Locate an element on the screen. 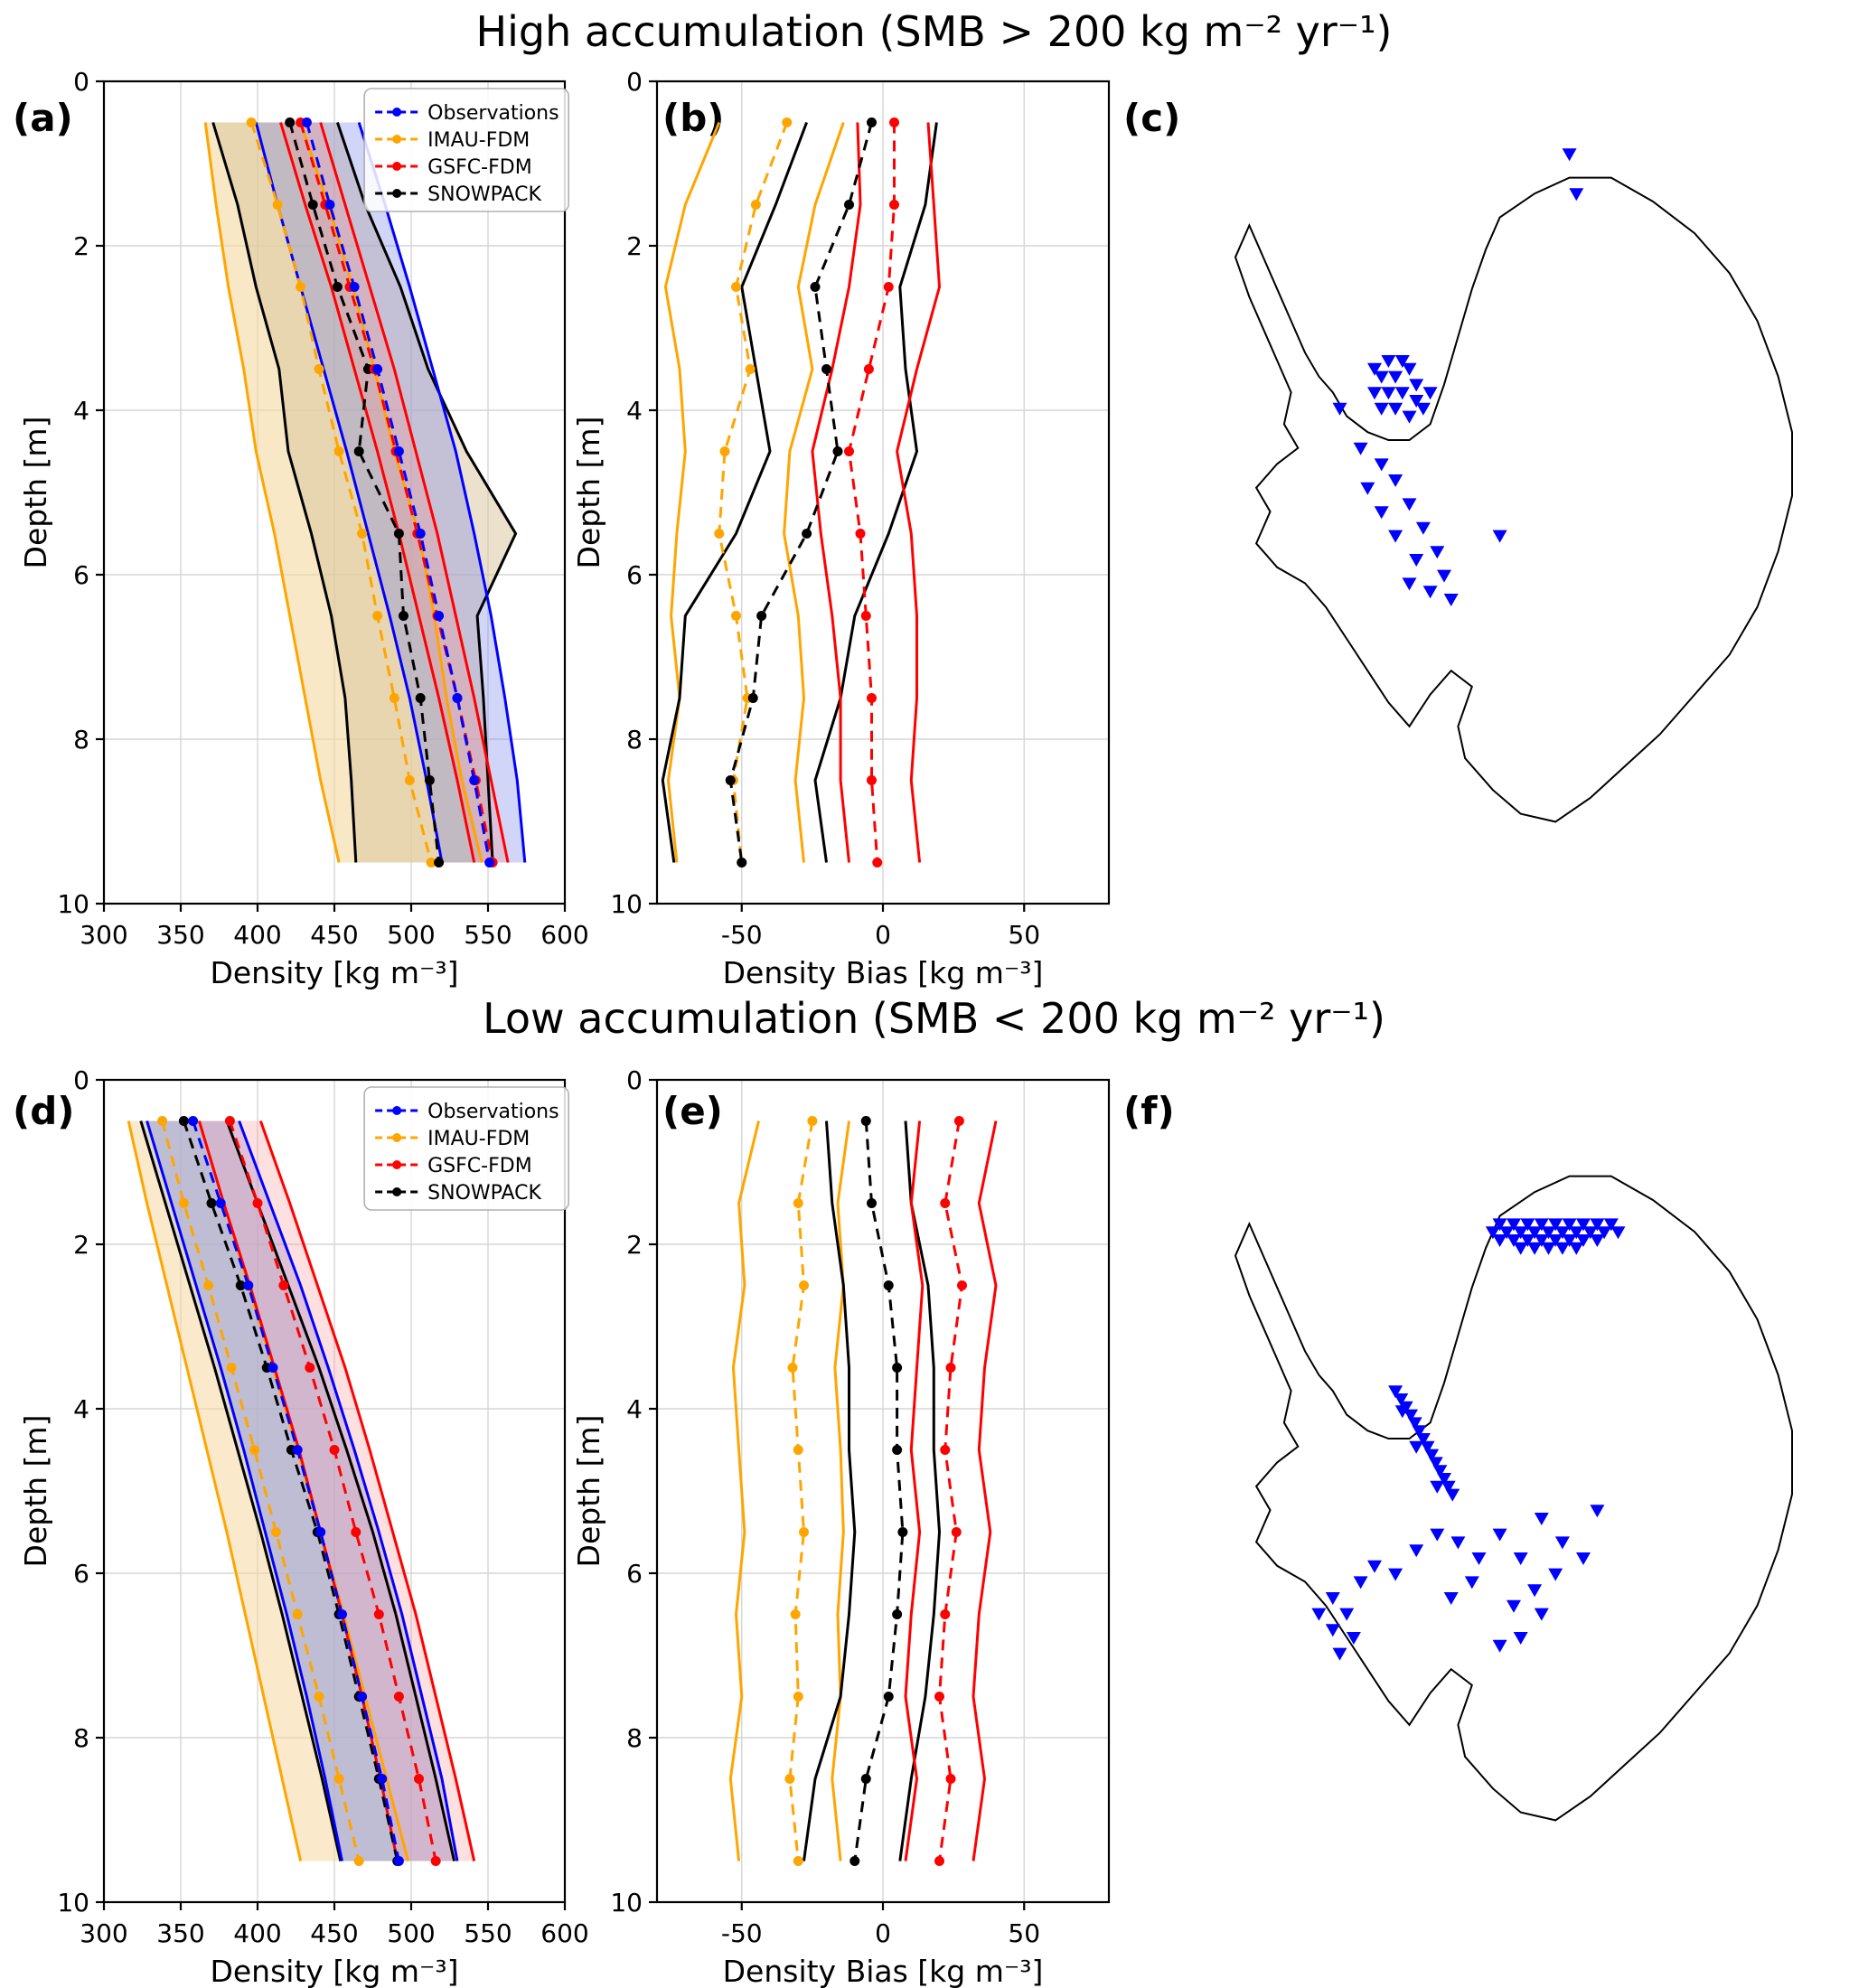 This screenshot has height=1988, width=1868. x-tick-label: 600 is located at coordinates (564, 1933).